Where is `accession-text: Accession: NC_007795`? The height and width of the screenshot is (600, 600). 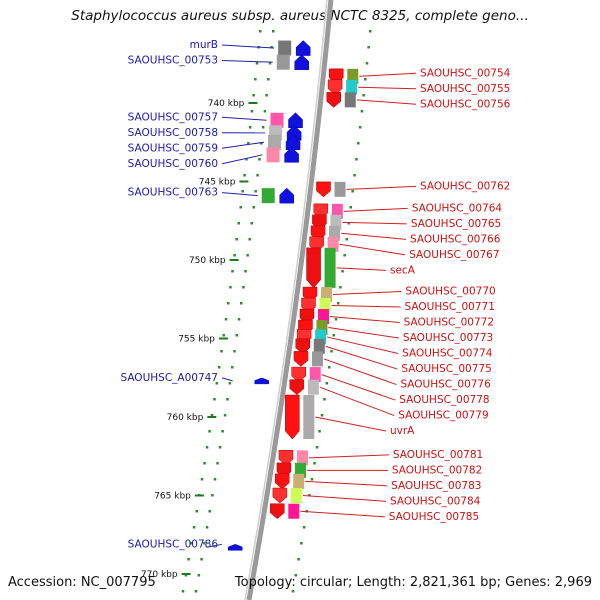
accession-text: Accession: NC_007795 is located at coordinates (82, 582).